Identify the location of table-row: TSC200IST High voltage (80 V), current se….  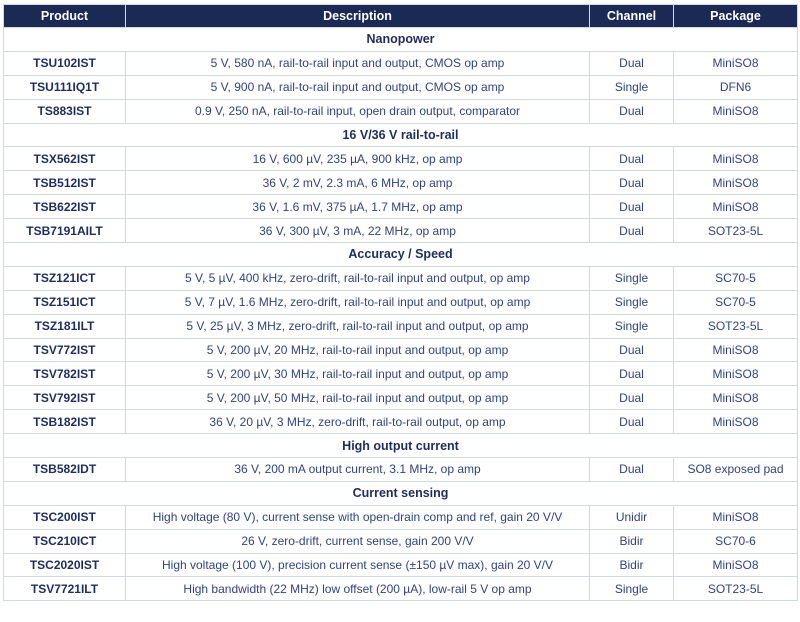
(400, 517).